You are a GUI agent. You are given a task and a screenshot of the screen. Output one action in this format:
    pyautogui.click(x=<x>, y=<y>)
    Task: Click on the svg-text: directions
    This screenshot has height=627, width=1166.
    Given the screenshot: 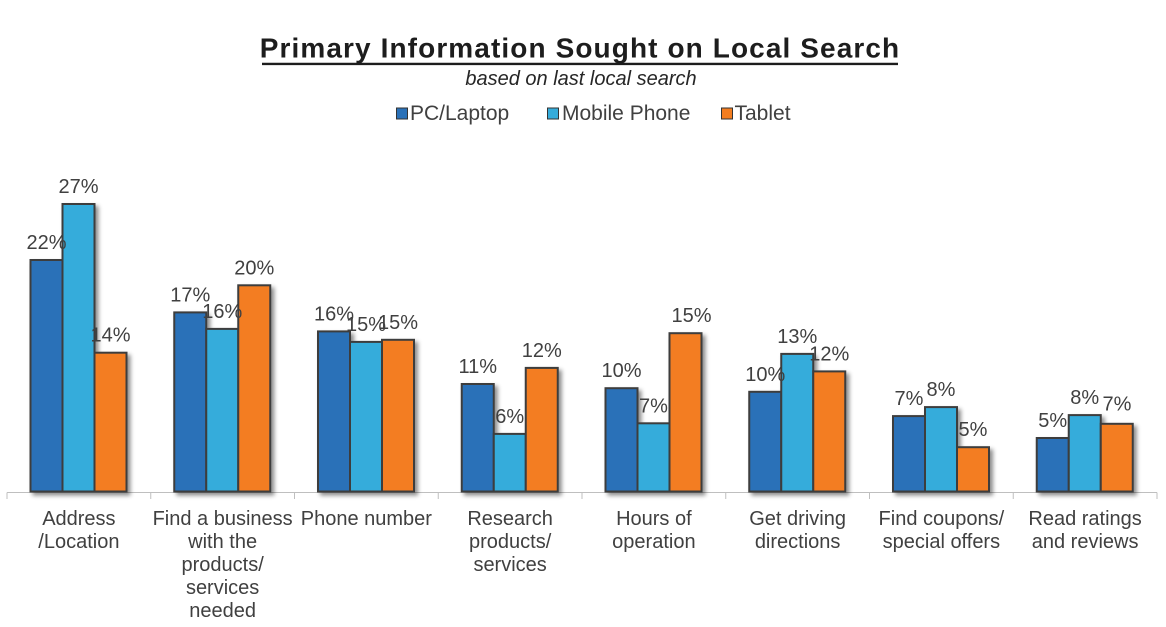 What is the action you would take?
    pyautogui.click(x=798, y=542)
    